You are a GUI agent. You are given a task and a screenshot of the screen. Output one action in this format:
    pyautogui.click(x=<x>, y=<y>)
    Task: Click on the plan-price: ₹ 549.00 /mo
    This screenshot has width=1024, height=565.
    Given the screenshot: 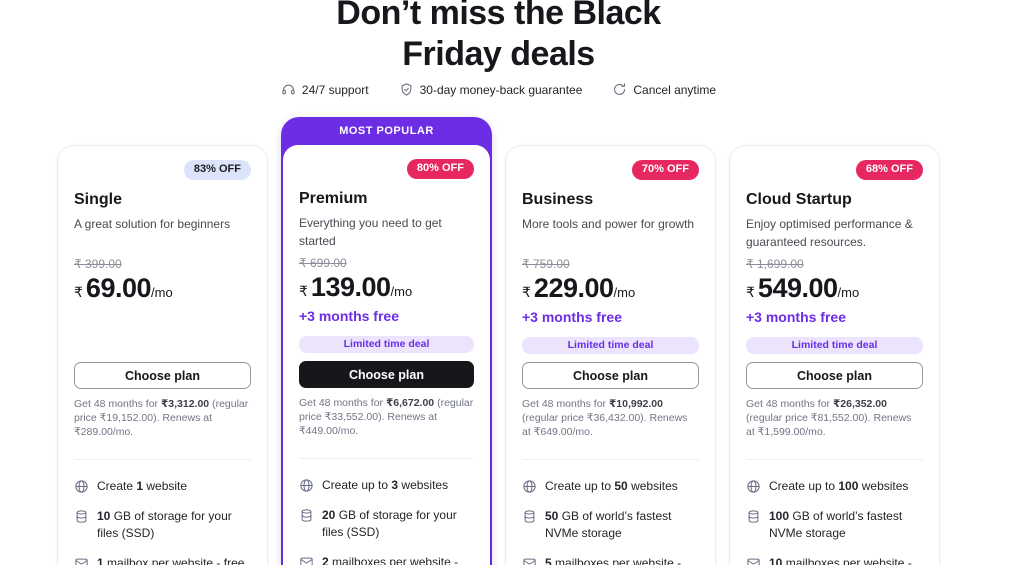 What is the action you would take?
    pyautogui.click(x=834, y=288)
    